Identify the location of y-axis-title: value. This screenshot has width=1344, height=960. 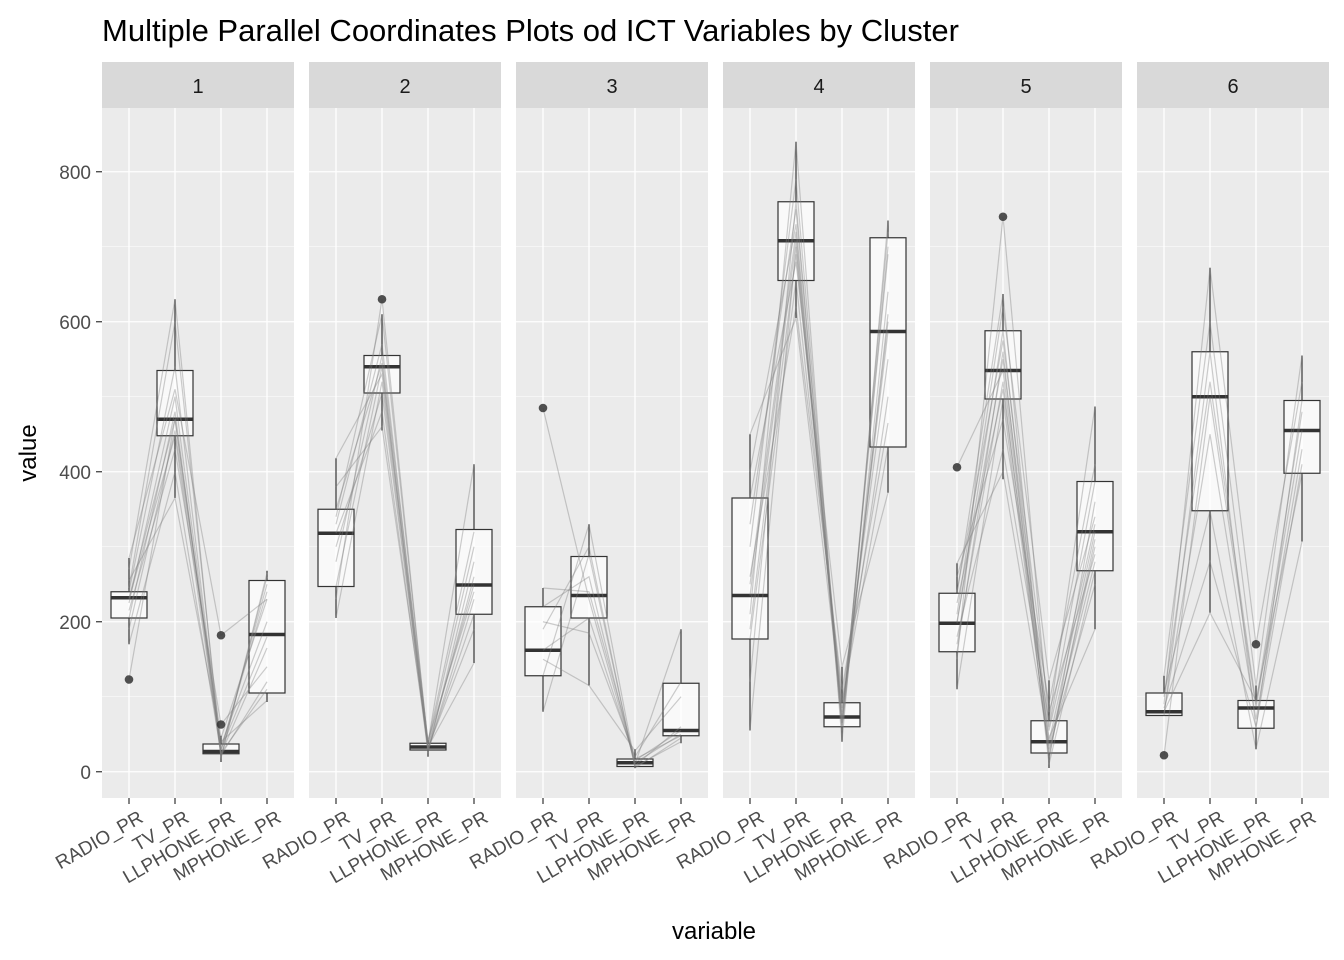
(28, 452).